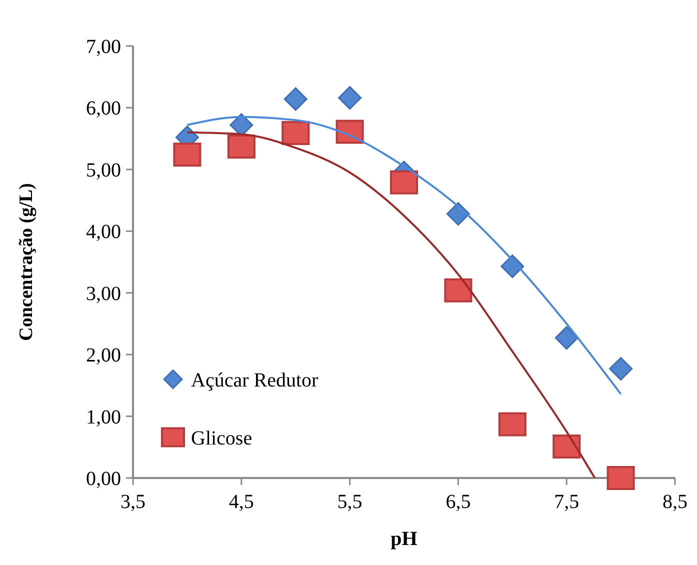  What do you see at coordinates (103, 47) in the screenshot?
I see `y-tick-label: 7,00` at bounding box center [103, 47].